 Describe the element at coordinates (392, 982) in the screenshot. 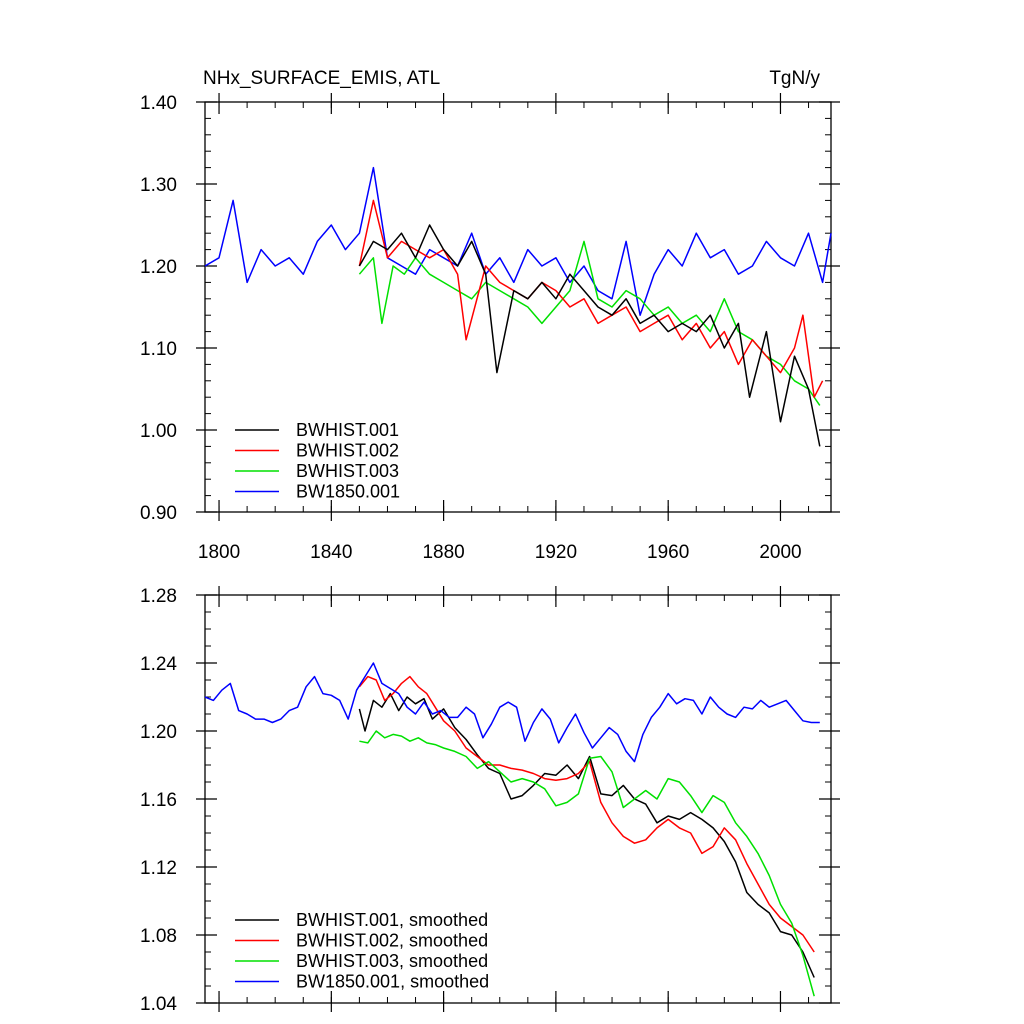

I see `legend-label: BW1850.001, smoothed` at that location.